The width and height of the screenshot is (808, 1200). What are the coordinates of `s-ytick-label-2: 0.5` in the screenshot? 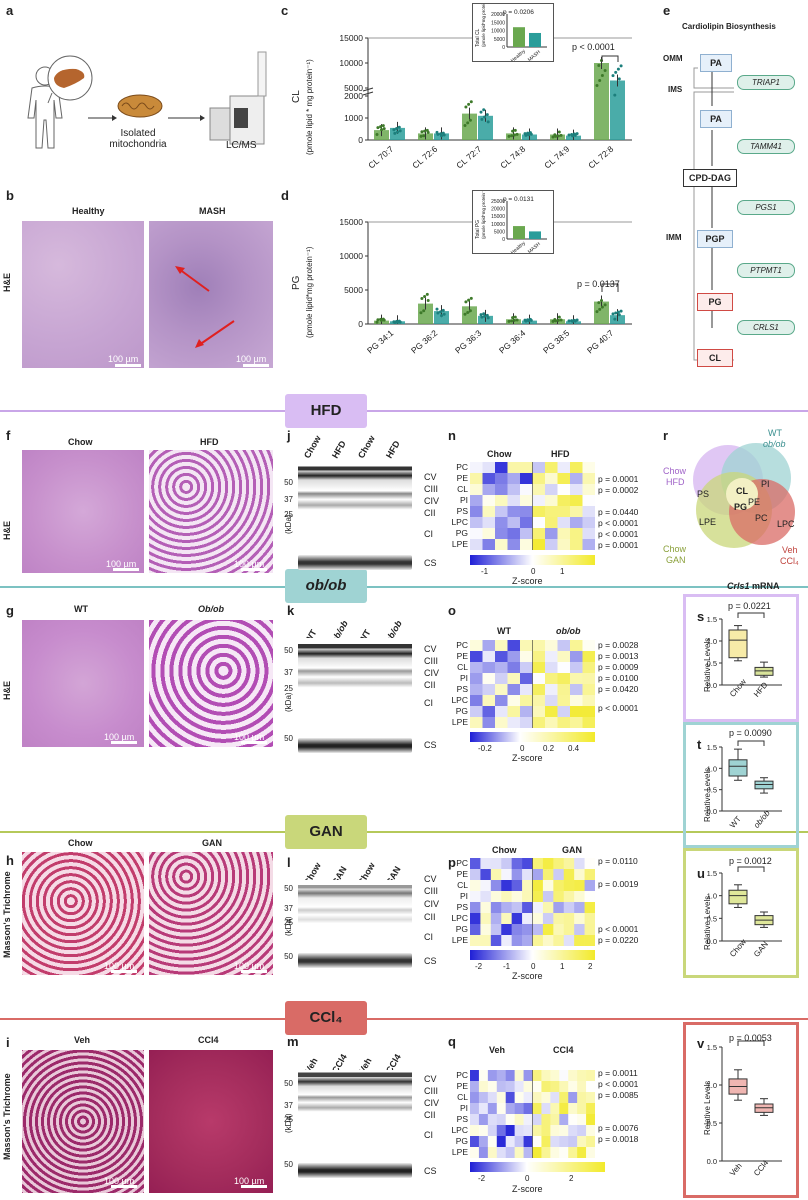 It's located at (712, 663).